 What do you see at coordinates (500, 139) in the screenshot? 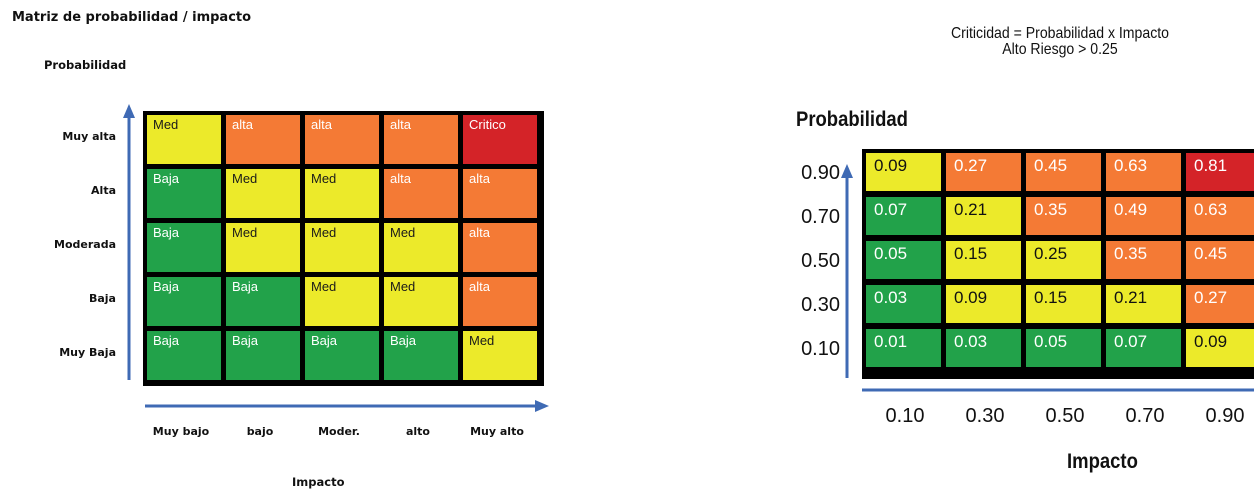
I see `left-matrix-cell: Critico` at bounding box center [500, 139].